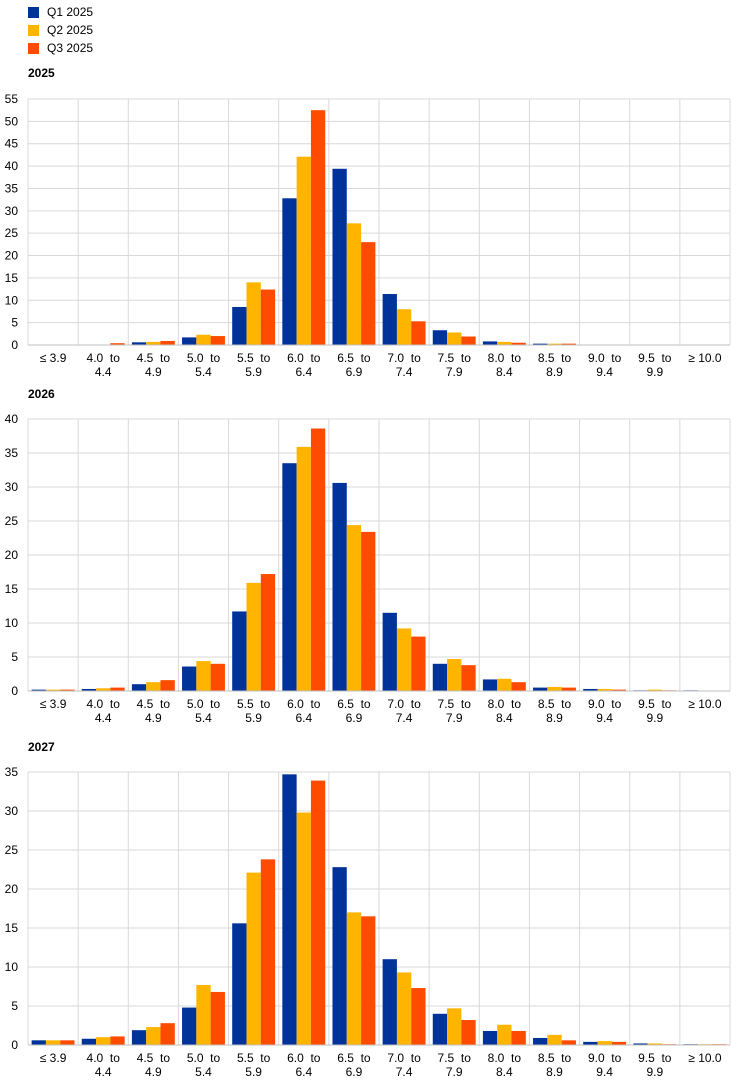  Describe the element at coordinates (12, 211) in the screenshot. I see `panel-2025-ytick-label-30: 30` at that location.